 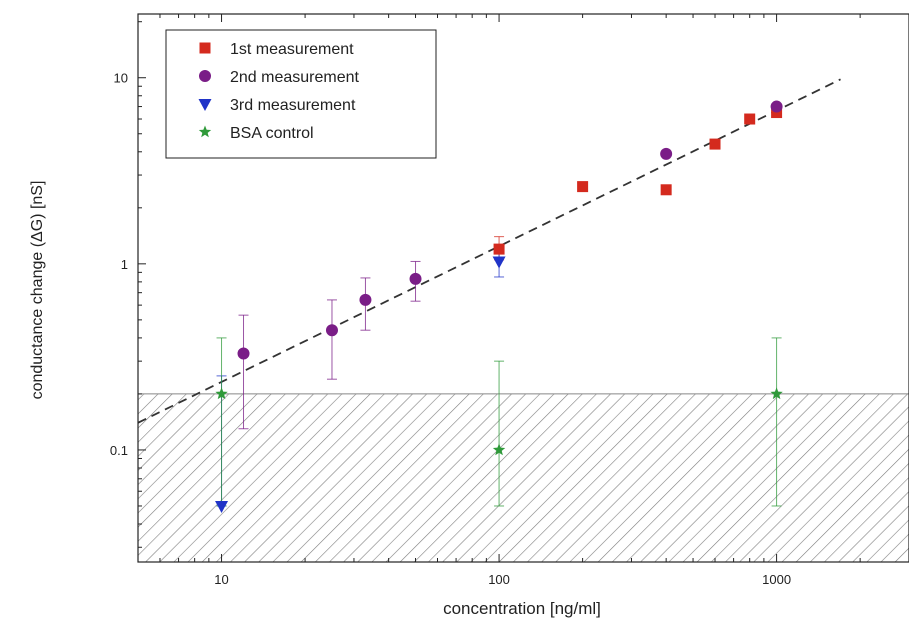 I want to click on x-tick-label: 10, so click(x=221, y=579).